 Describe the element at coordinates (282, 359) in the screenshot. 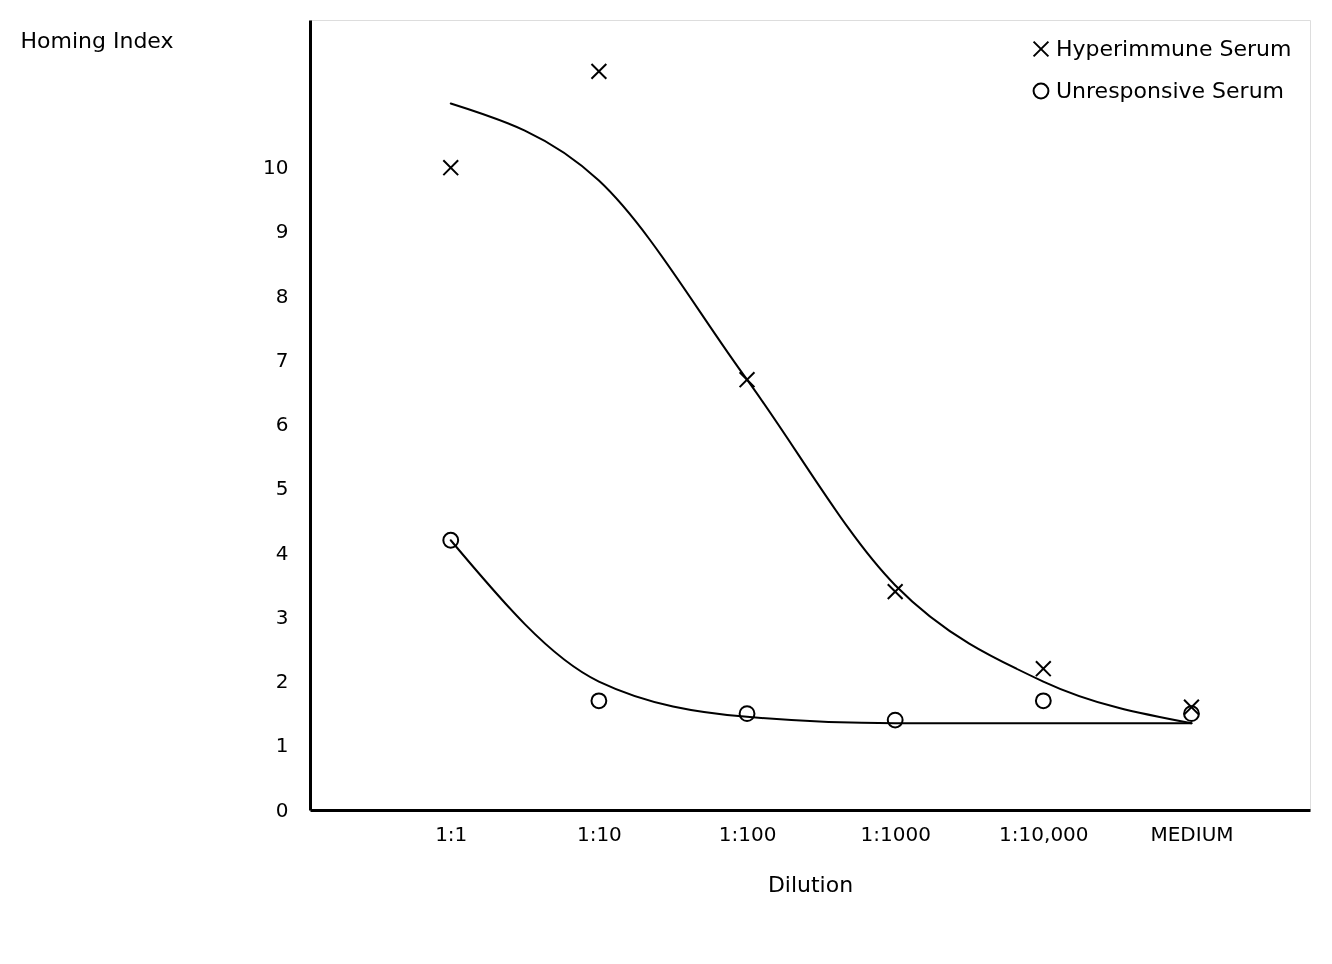

I see `y-tick-label: 7` at that location.